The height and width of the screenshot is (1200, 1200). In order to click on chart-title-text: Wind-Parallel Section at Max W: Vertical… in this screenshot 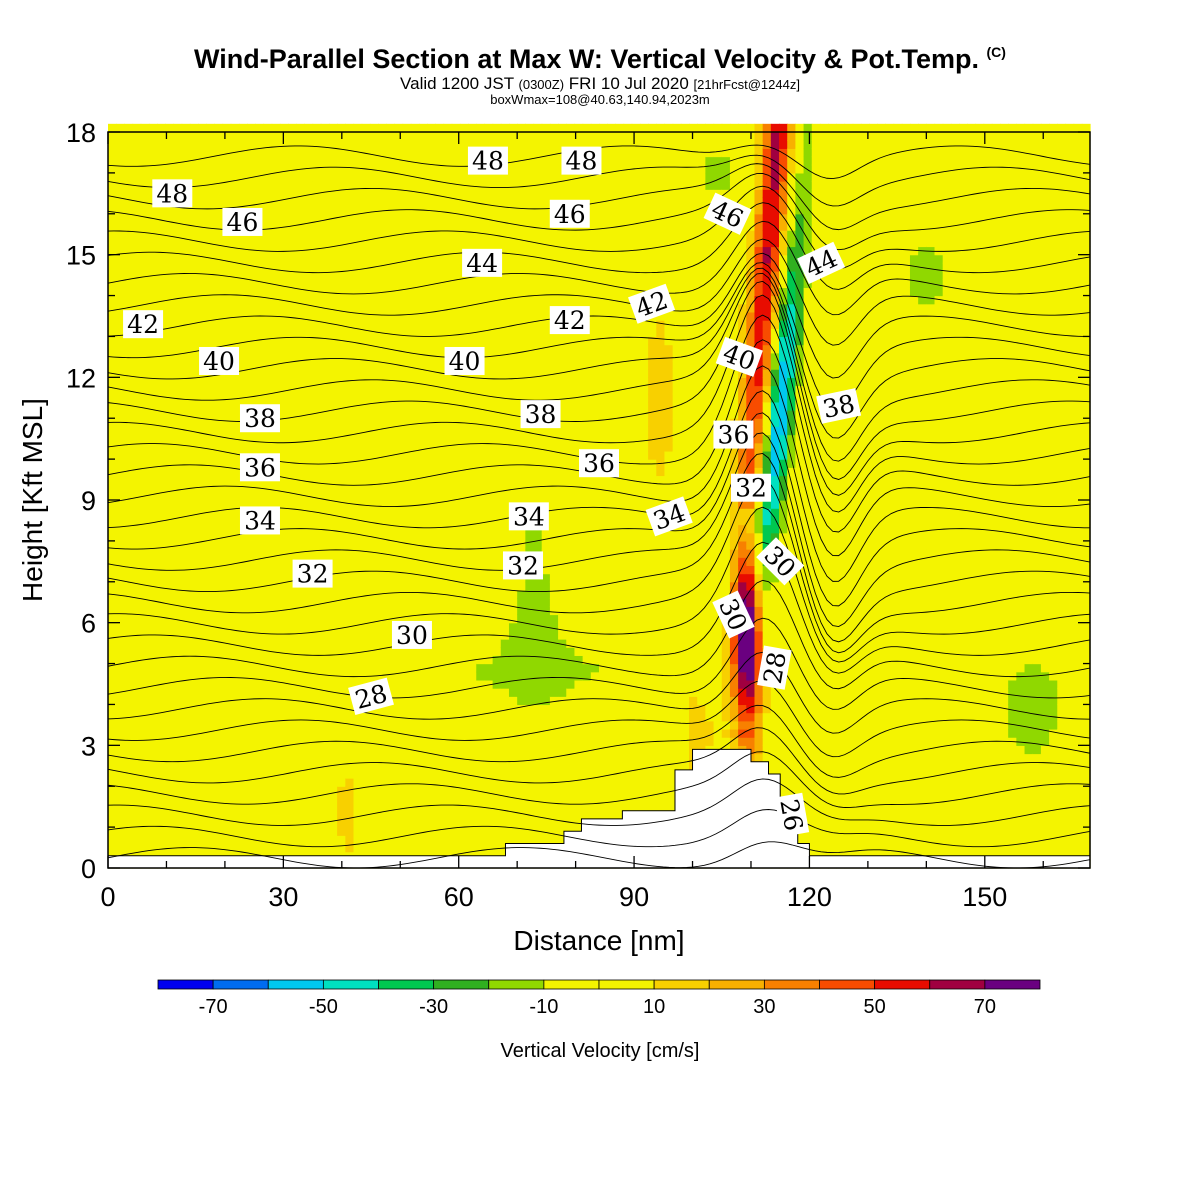, I will do `click(586, 59)`.